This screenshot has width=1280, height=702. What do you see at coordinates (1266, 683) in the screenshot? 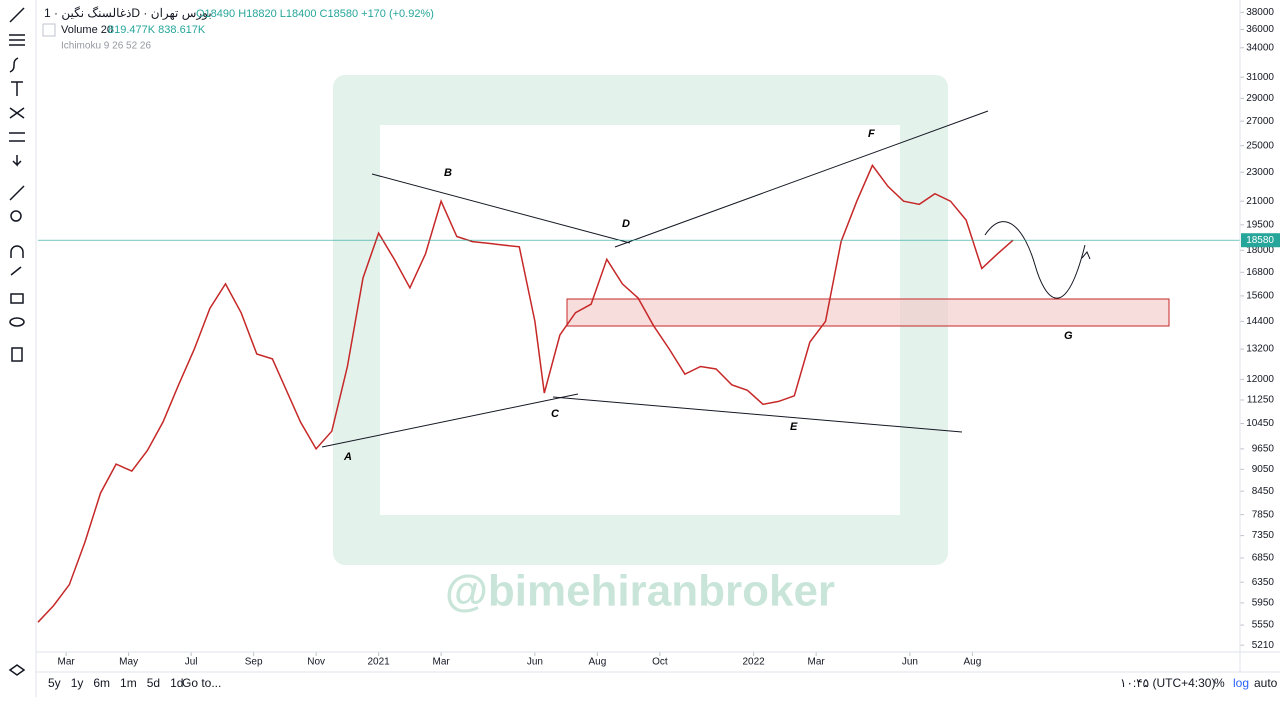
I see `auto-toggle: auto` at bounding box center [1266, 683].